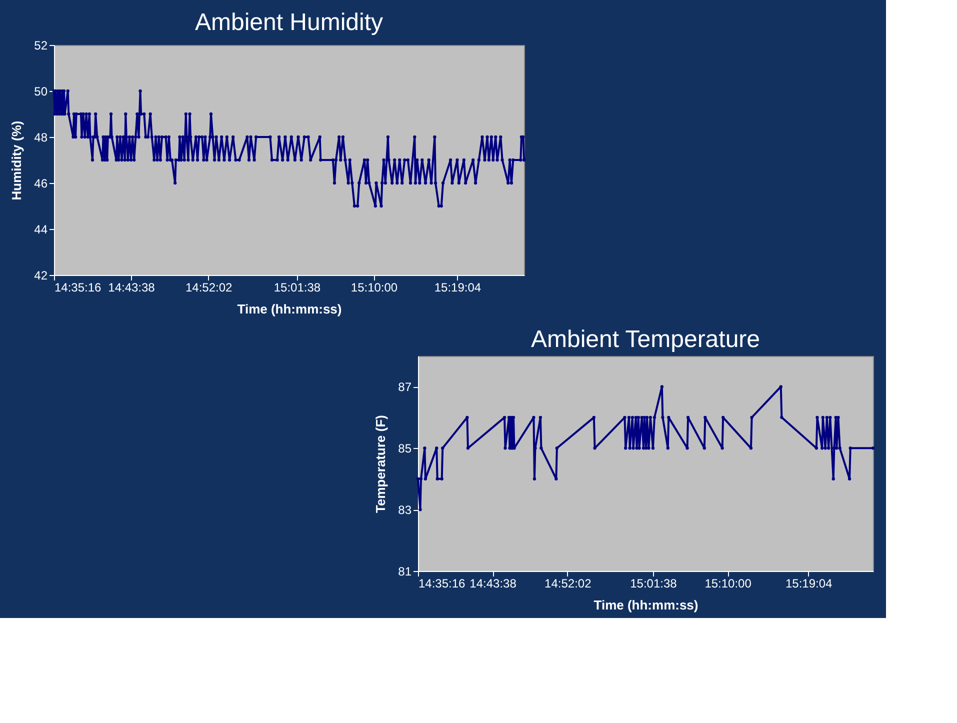  Describe the element at coordinates (41, 183) in the screenshot. I see `y-tick-label: 46` at that location.